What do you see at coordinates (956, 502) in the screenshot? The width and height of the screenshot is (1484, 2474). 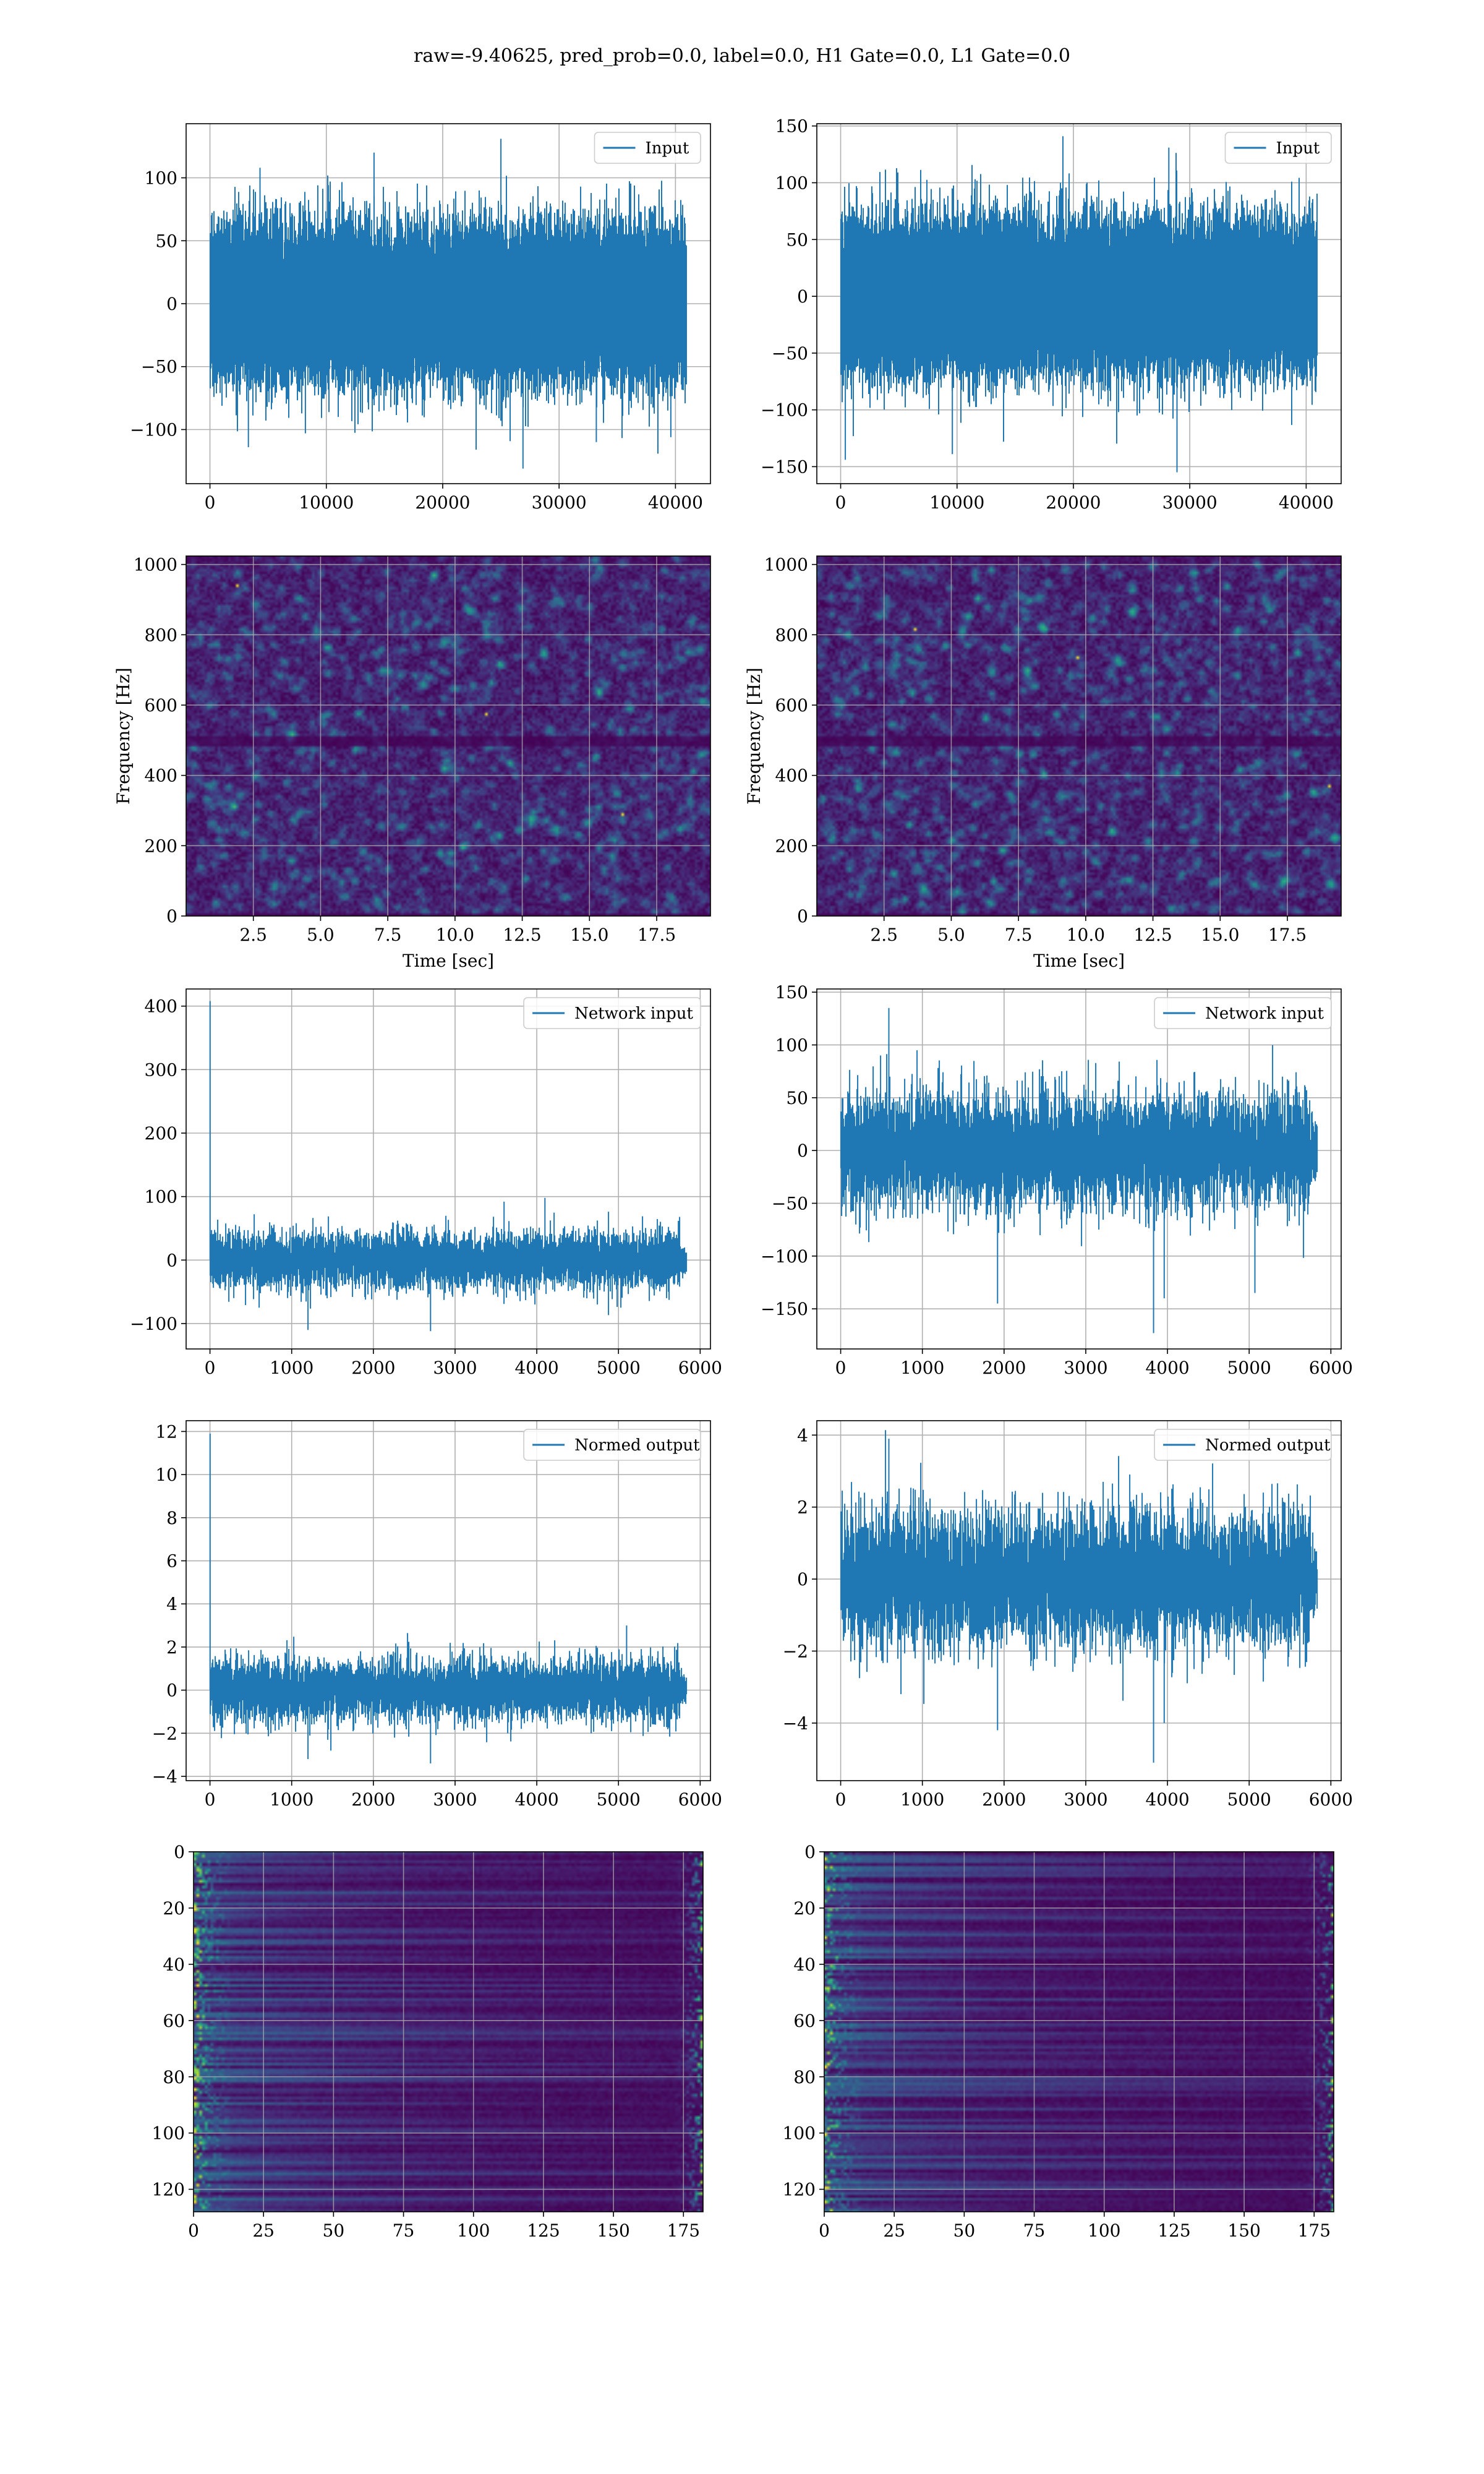 I see `x-tick-label: 10000` at bounding box center [956, 502].